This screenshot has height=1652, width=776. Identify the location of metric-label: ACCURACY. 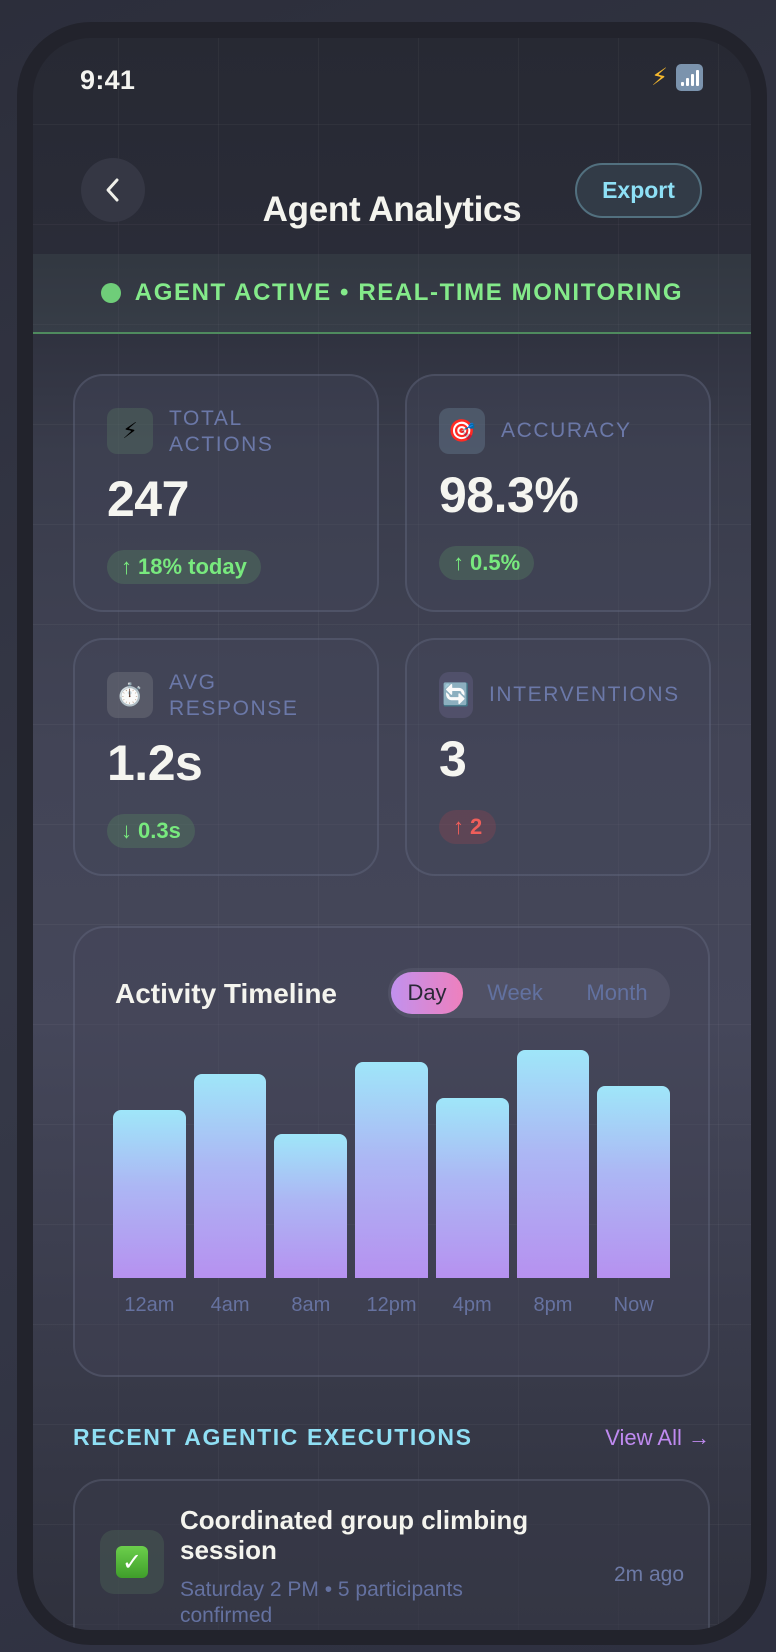
(566, 430).